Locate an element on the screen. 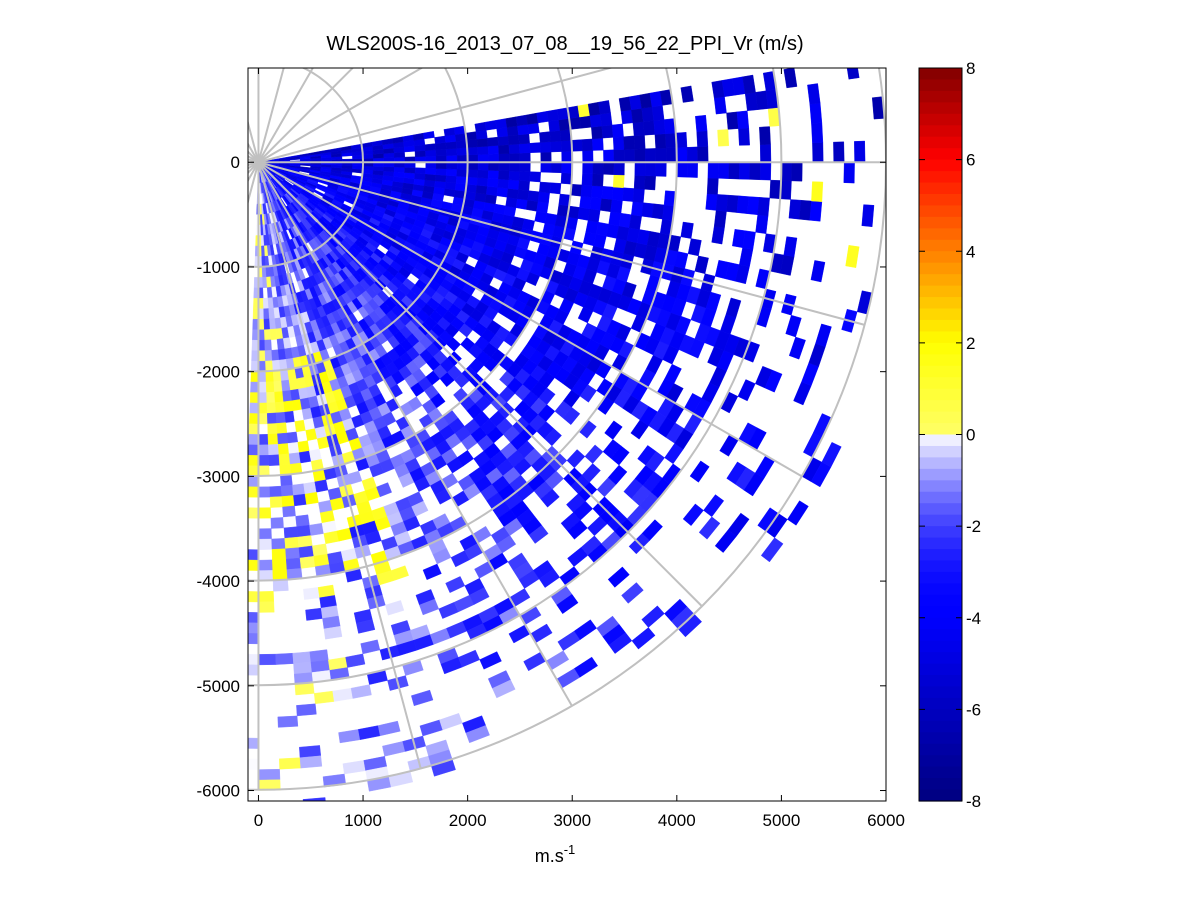 The width and height of the screenshot is (1201, 901). y-tick-label: -2000 is located at coordinates (218, 372).